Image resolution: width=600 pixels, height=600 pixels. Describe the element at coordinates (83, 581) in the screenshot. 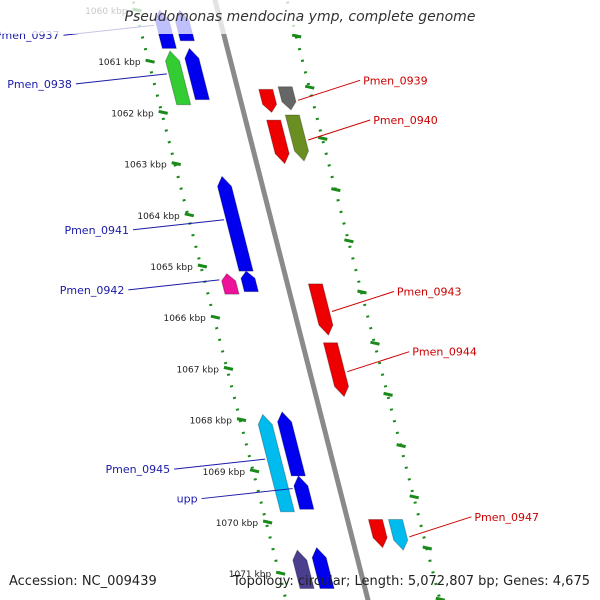

I see `accession-text: Accession: NC_009439` at that location.